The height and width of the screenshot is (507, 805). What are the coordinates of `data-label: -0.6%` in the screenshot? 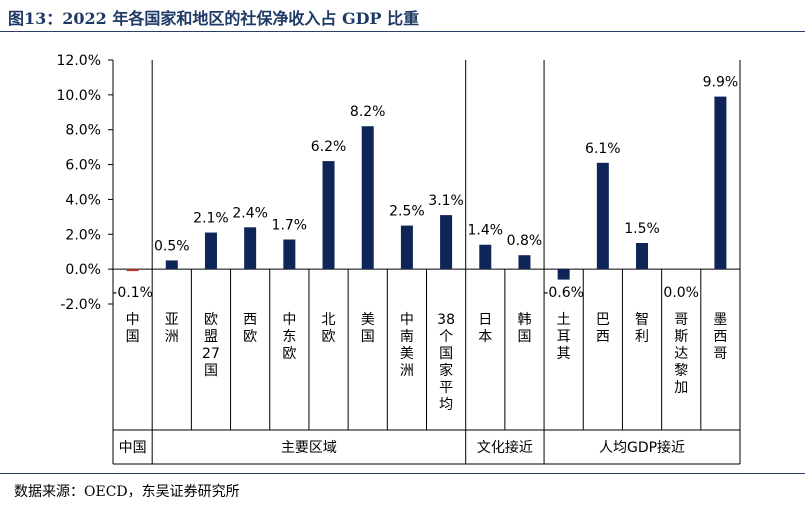 It's located at (563, 293).